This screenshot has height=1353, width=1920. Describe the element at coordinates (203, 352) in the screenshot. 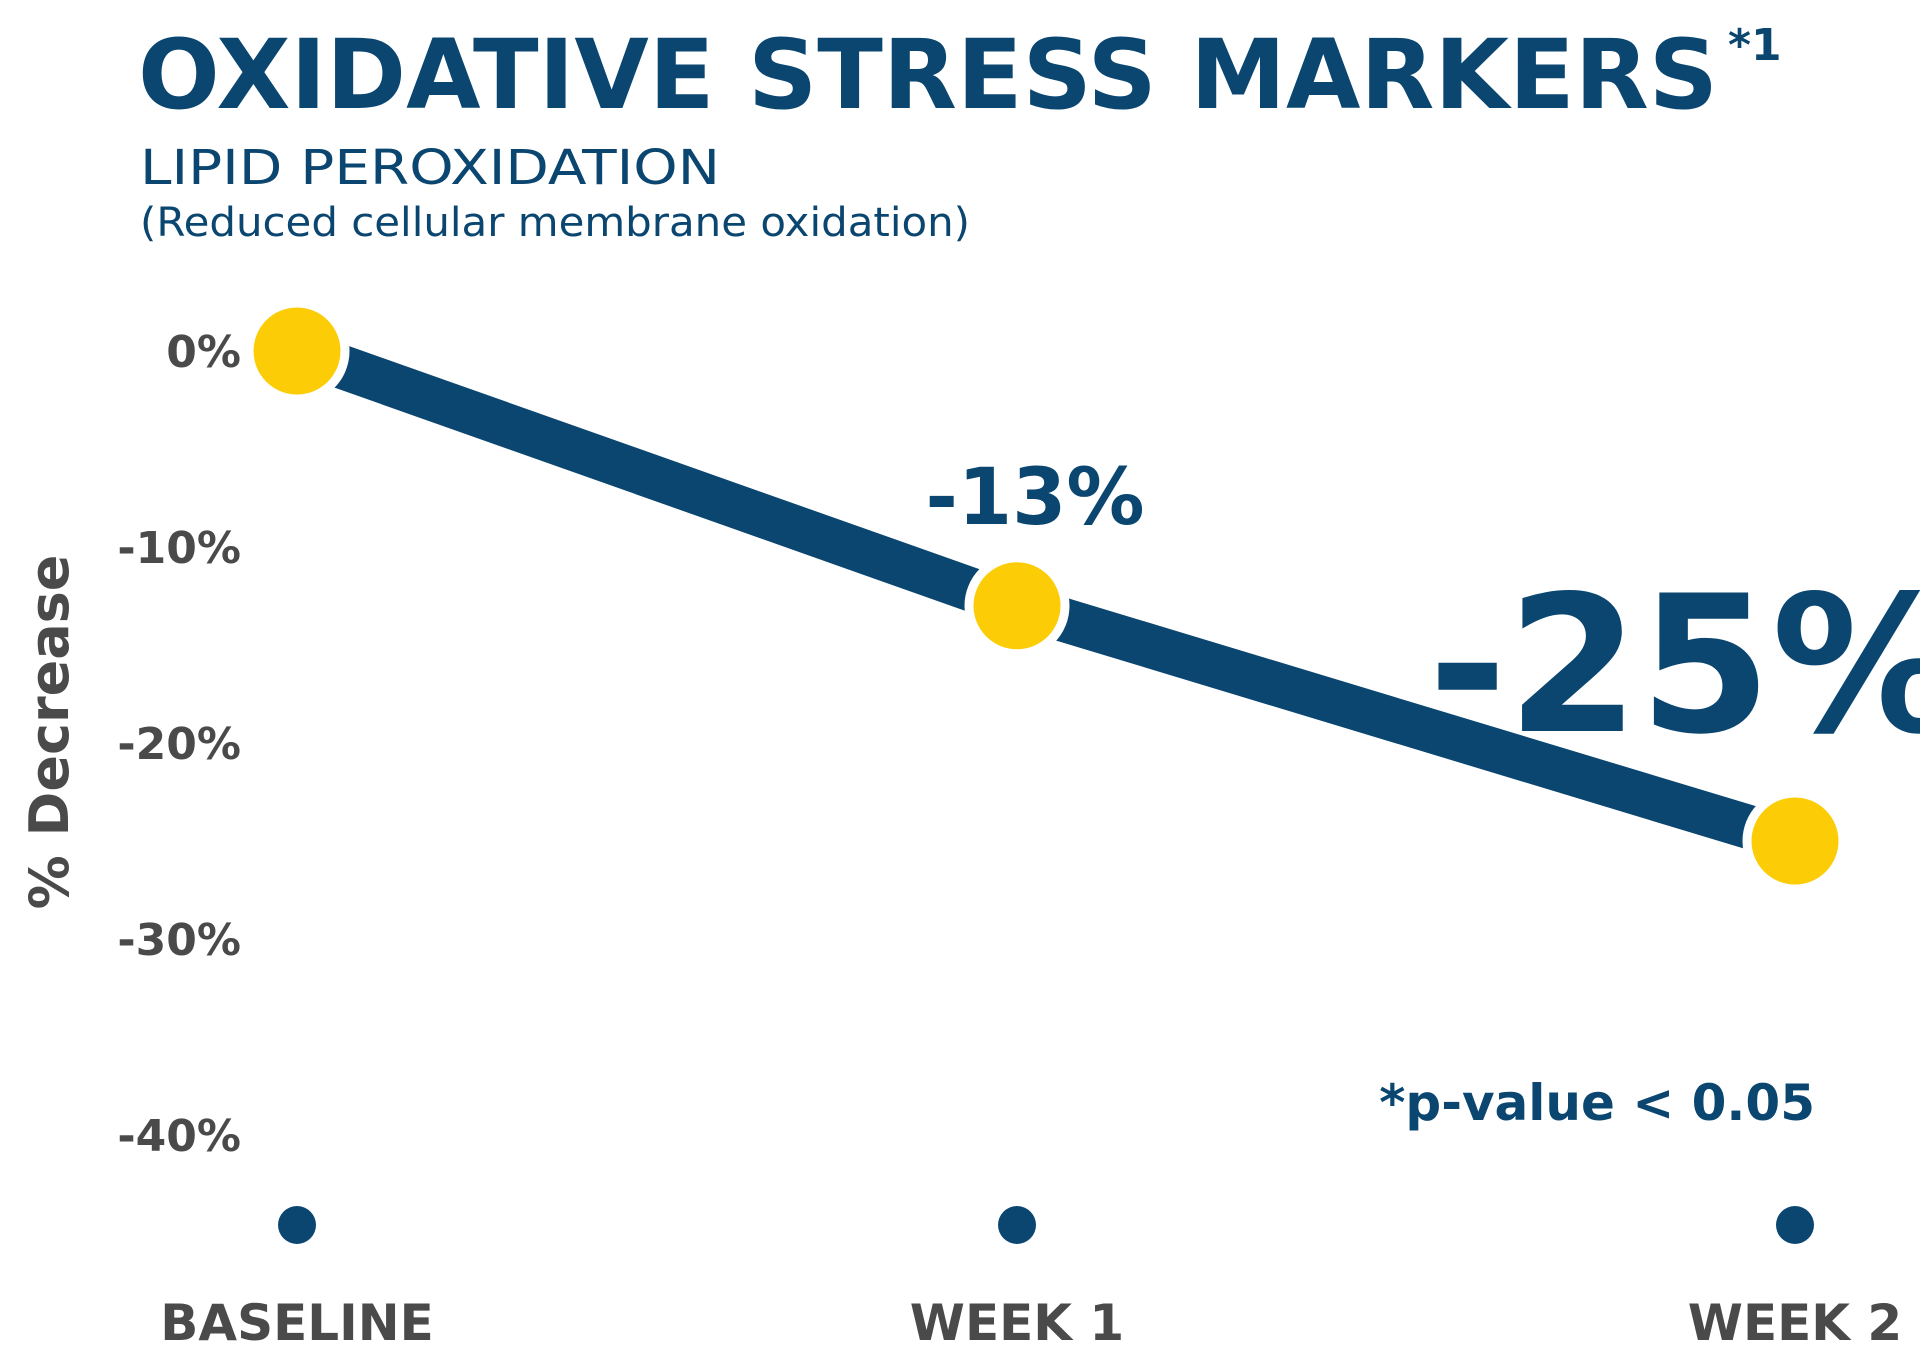

I see `y-tick-label: 0%` at that location.